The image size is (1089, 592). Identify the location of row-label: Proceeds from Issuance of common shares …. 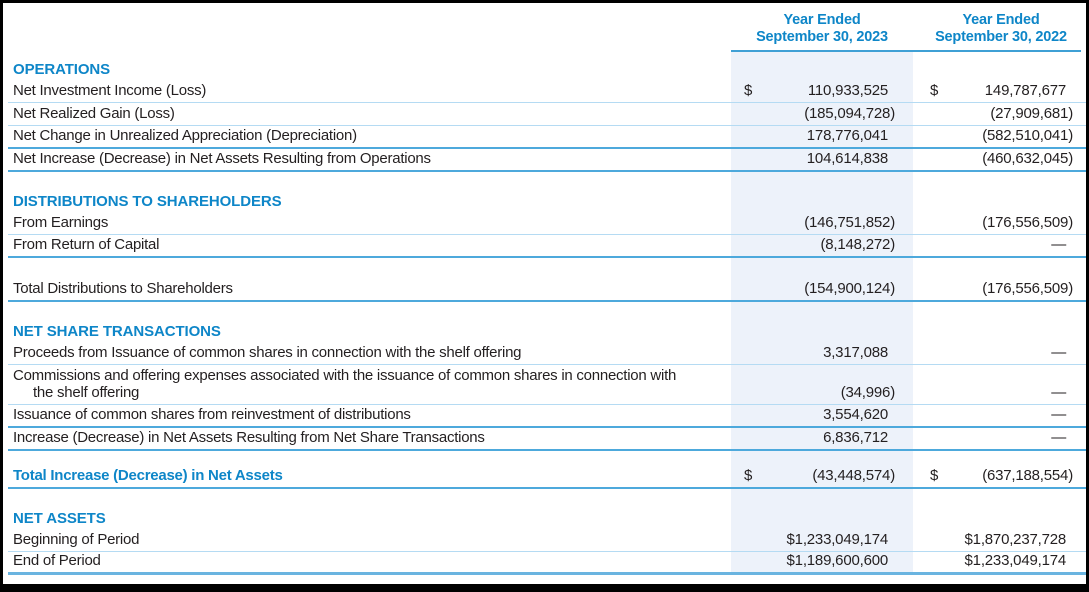
(369, 352).